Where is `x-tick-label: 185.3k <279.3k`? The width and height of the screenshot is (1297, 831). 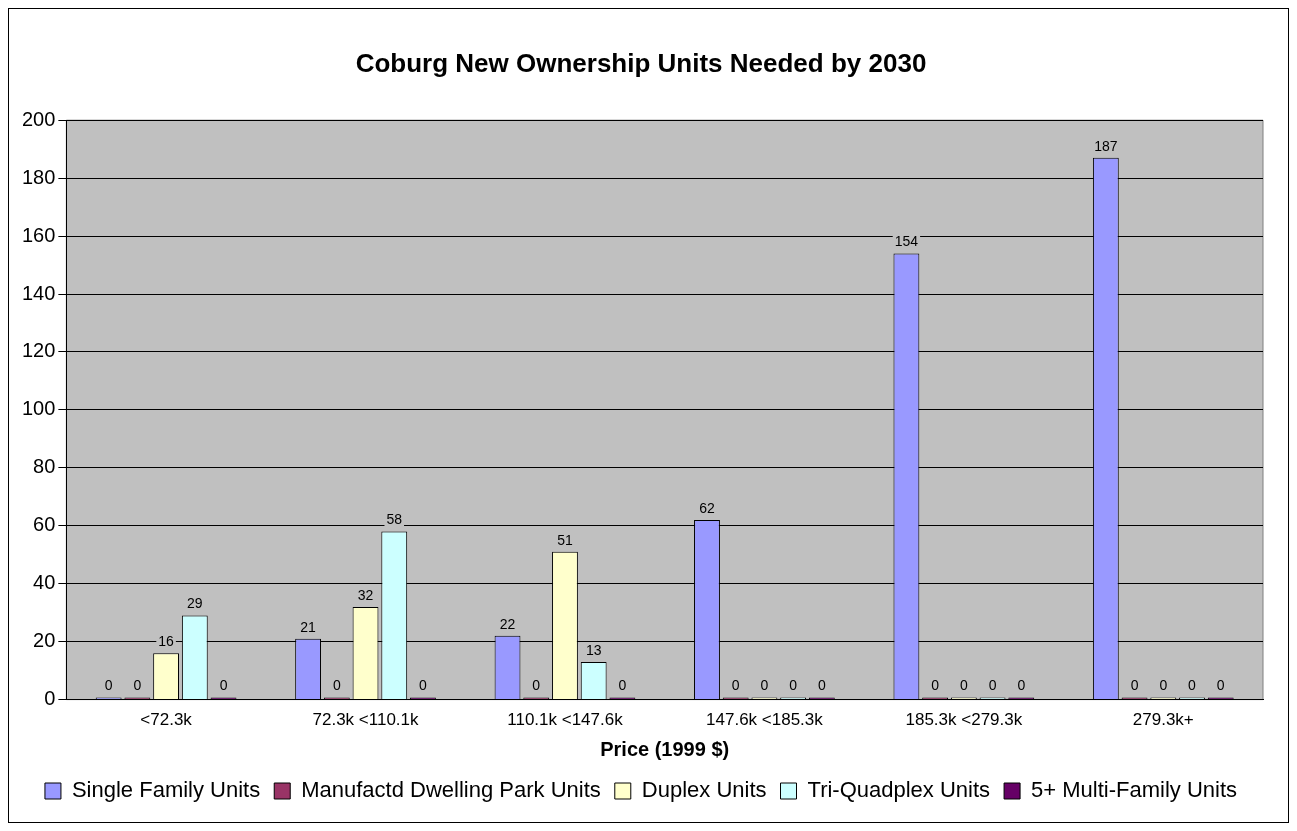 x-tick-label: 185.3k <279.3k is located at coordinates (964, 720).